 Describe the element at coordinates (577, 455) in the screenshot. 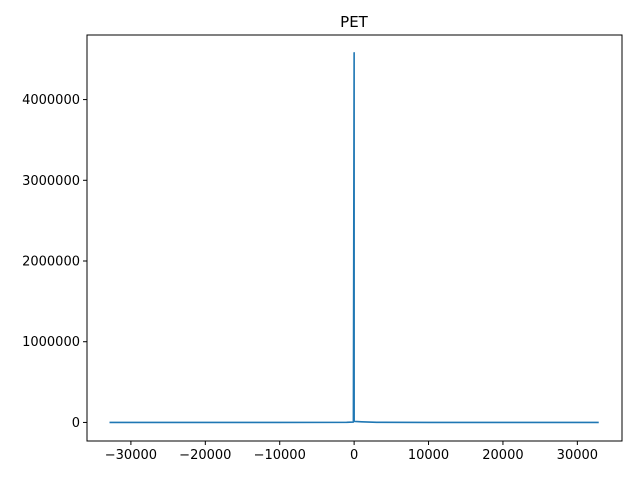

I see `x-tick-label: 30000` at that location.